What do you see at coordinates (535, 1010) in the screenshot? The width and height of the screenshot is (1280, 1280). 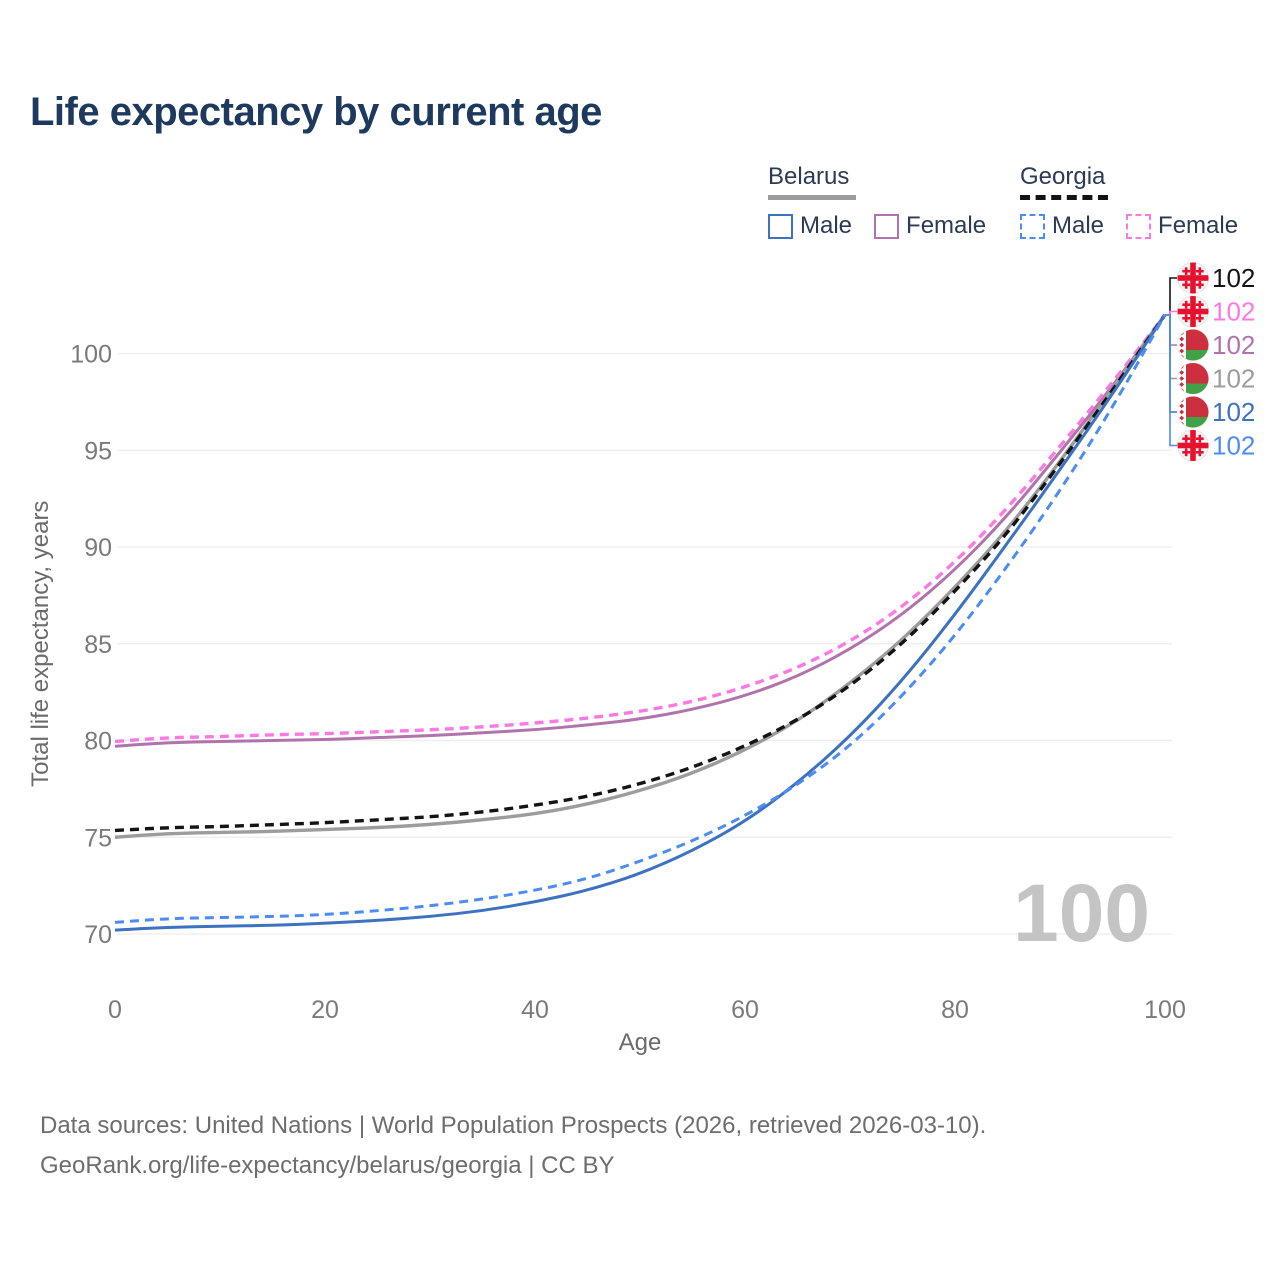 I see `x-tick-40: 40` at bounding box center [535, 1010].